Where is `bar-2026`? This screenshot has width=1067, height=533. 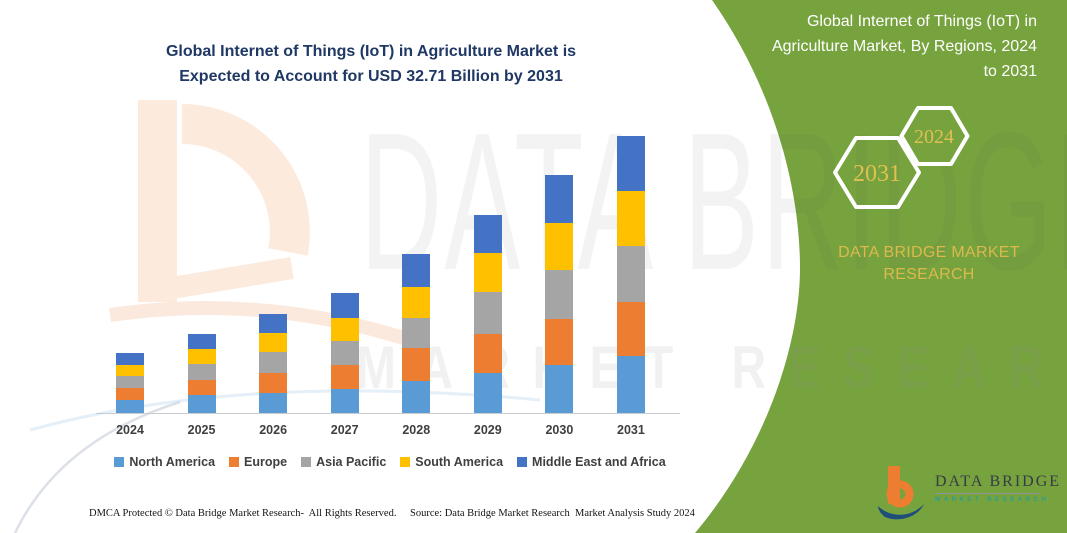 bar-2026 is located at coordinates (273, 363).